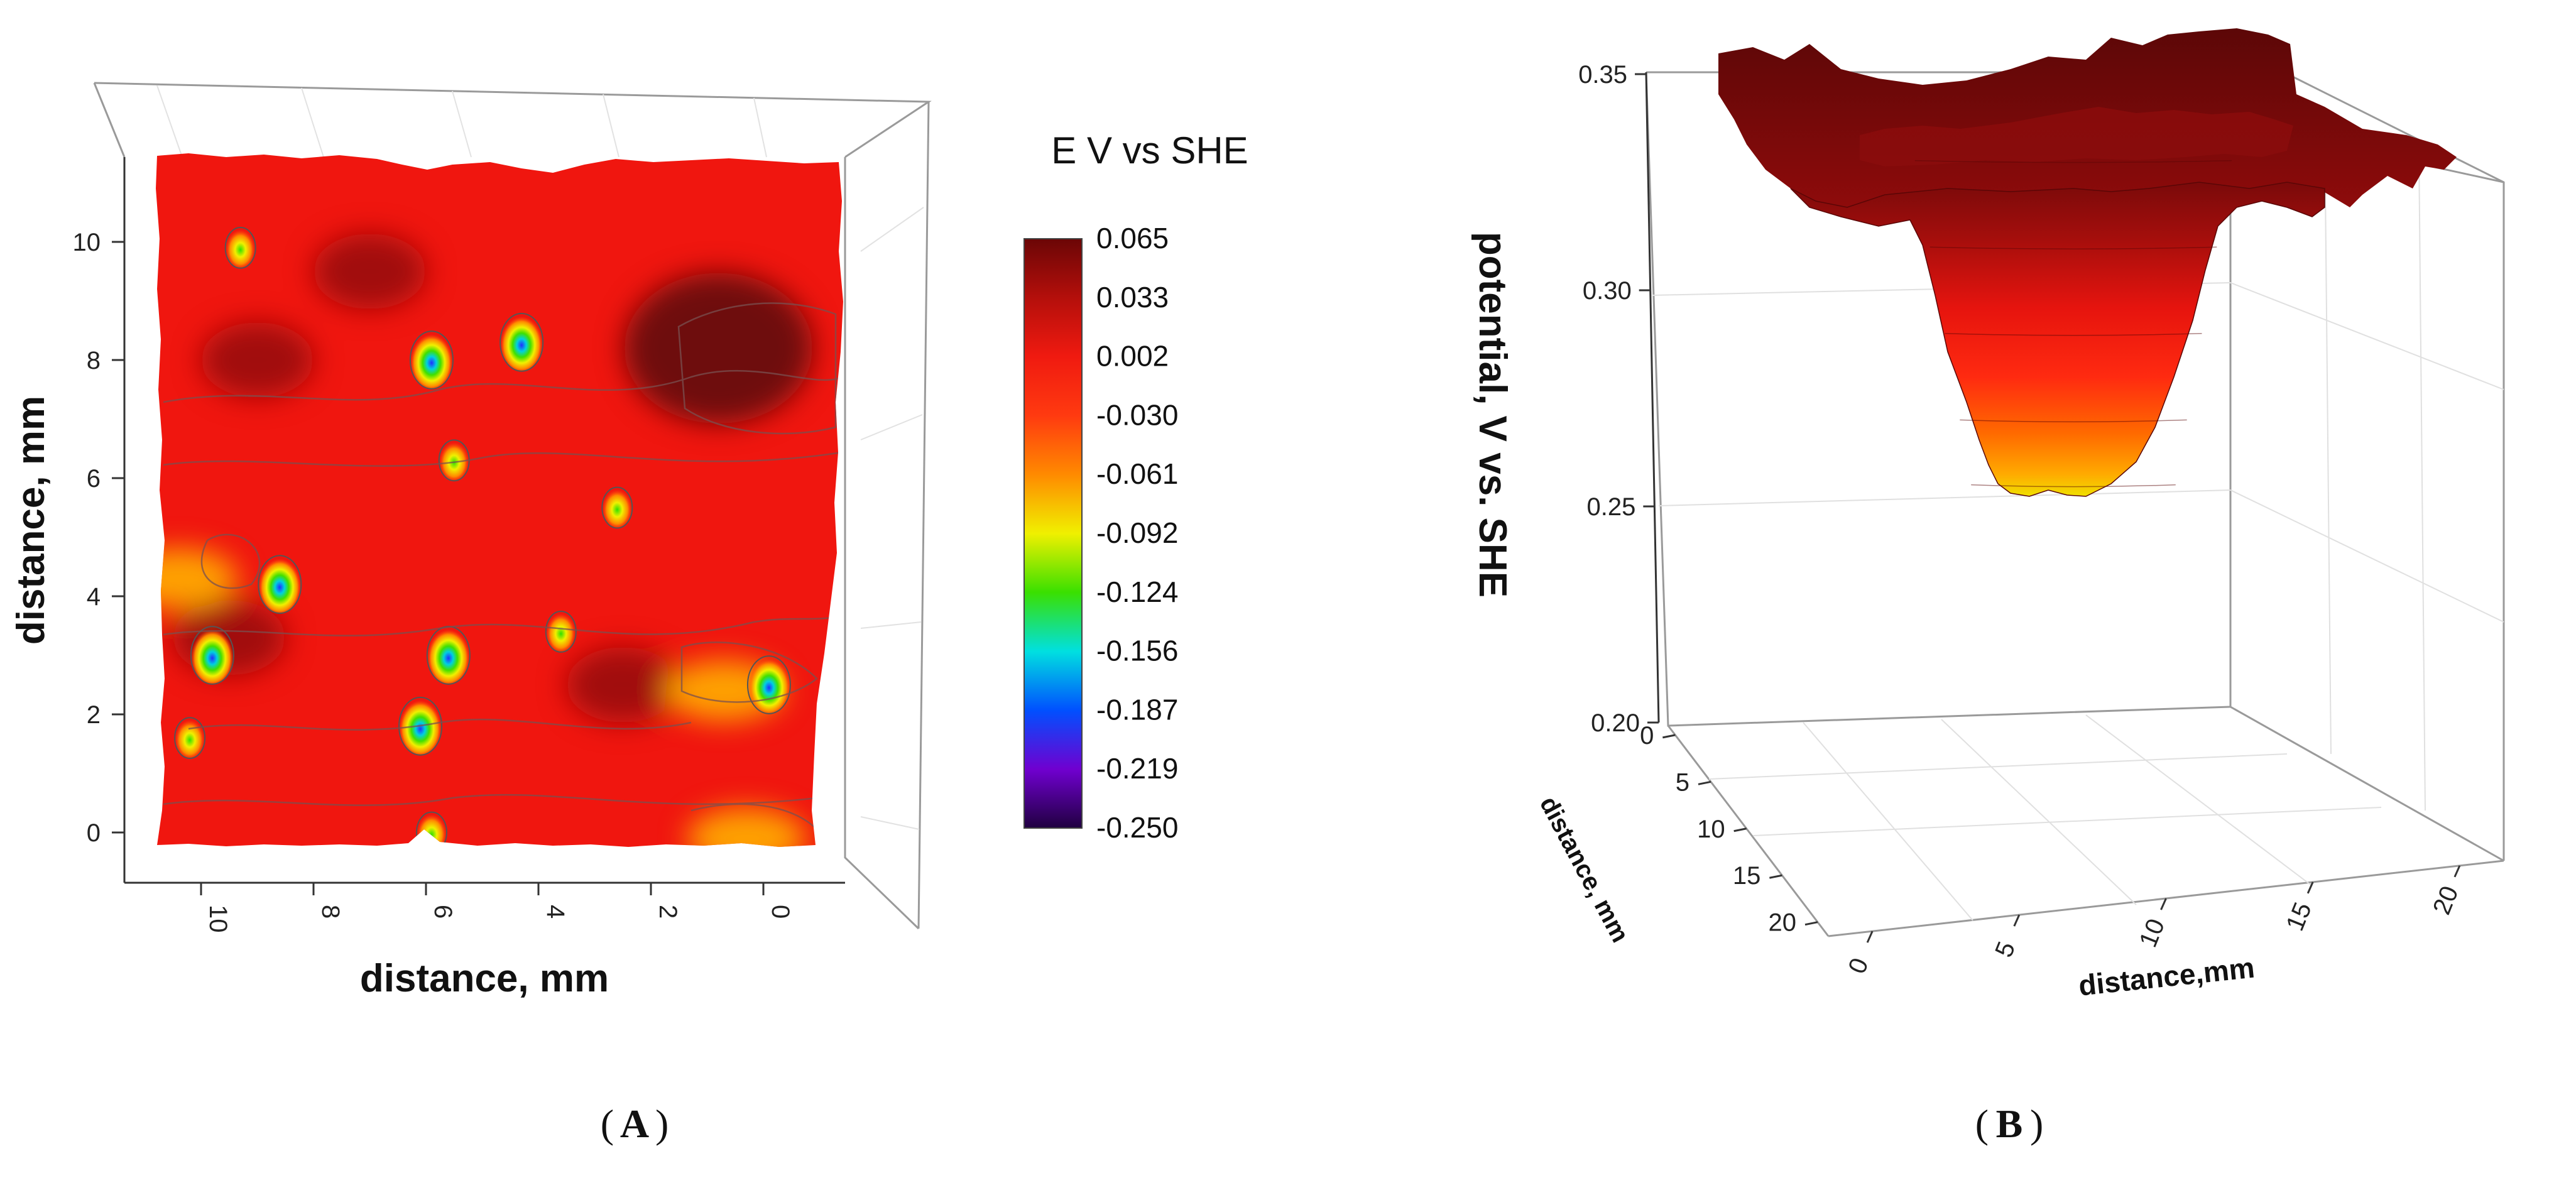 This screenshot has height=1195, width=2576. Describe the element at coordinates (1137, 473) in the screenshot. I see `colorbar-label: -0.061` at that location.